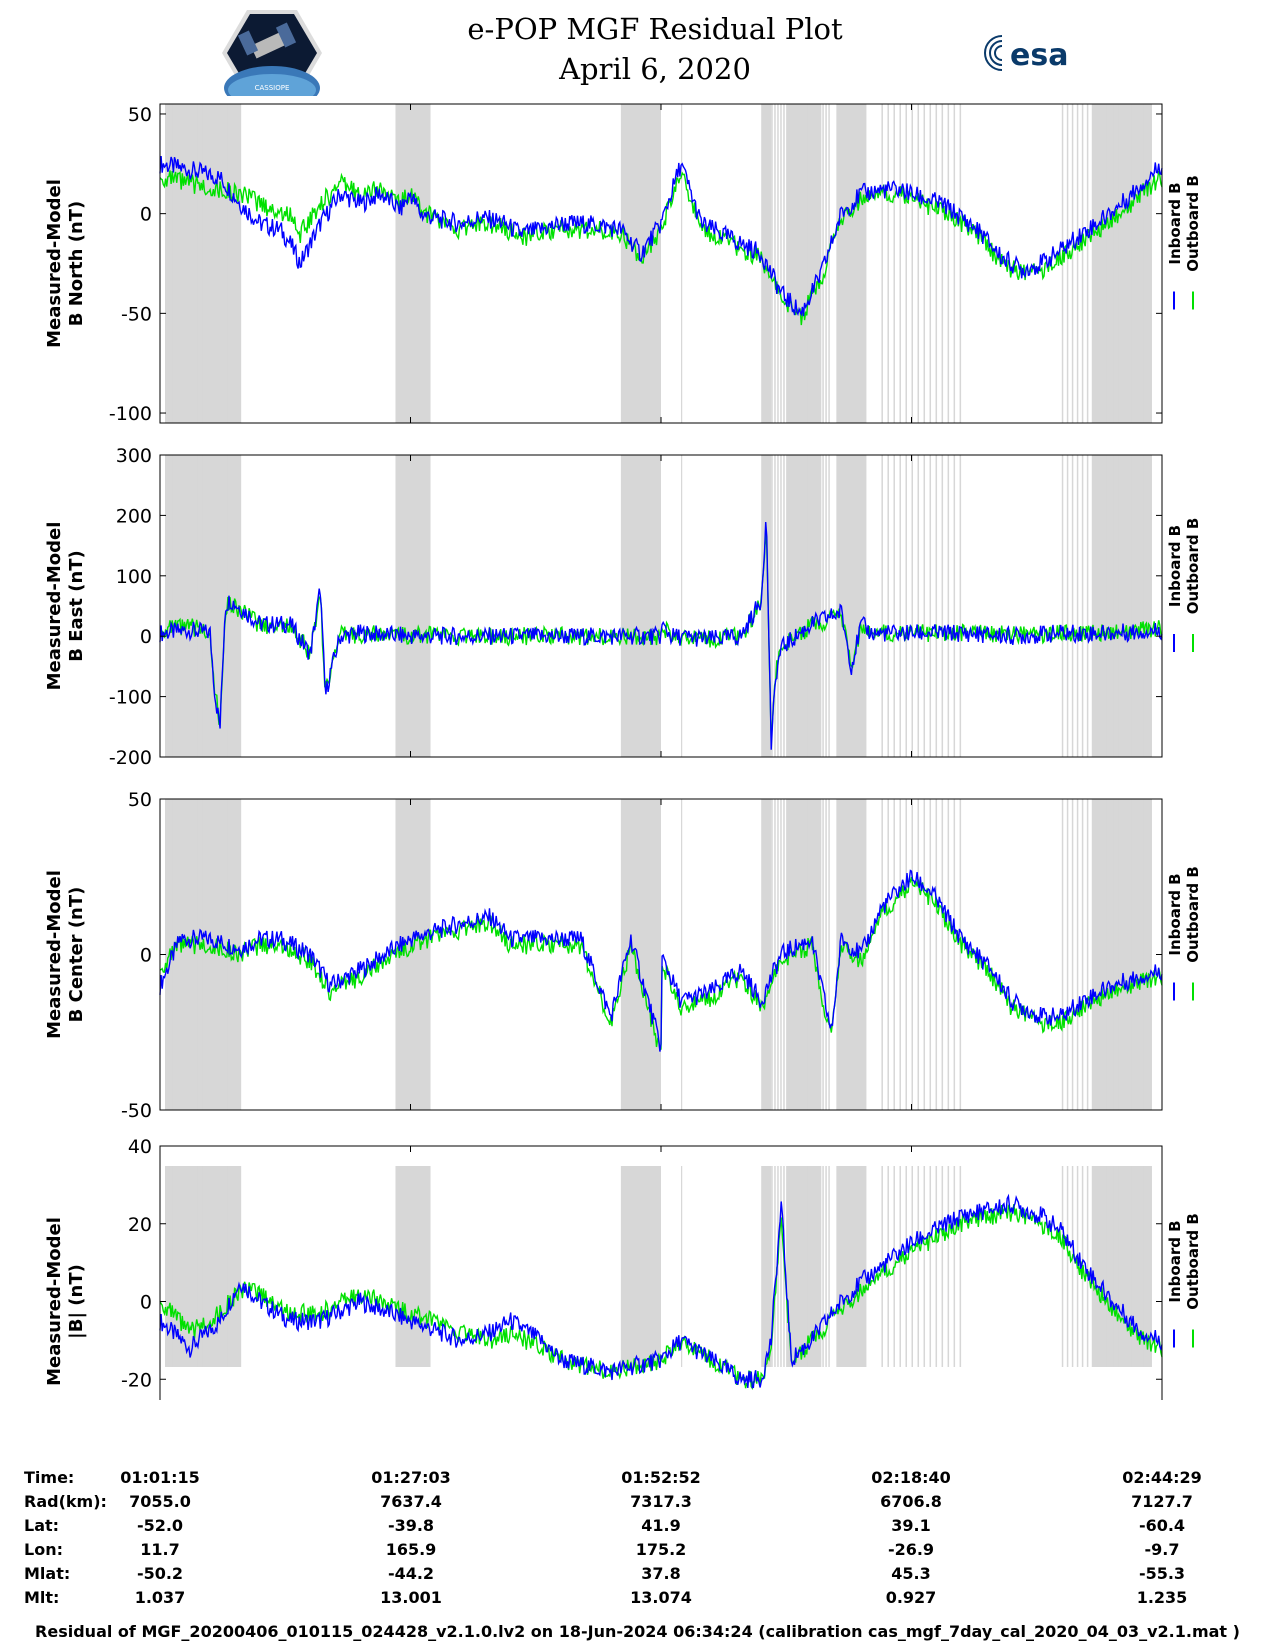  Describe the element at coordinates (136, 1111) in the screenshot. I see `y-tick-label: -50` at that location.